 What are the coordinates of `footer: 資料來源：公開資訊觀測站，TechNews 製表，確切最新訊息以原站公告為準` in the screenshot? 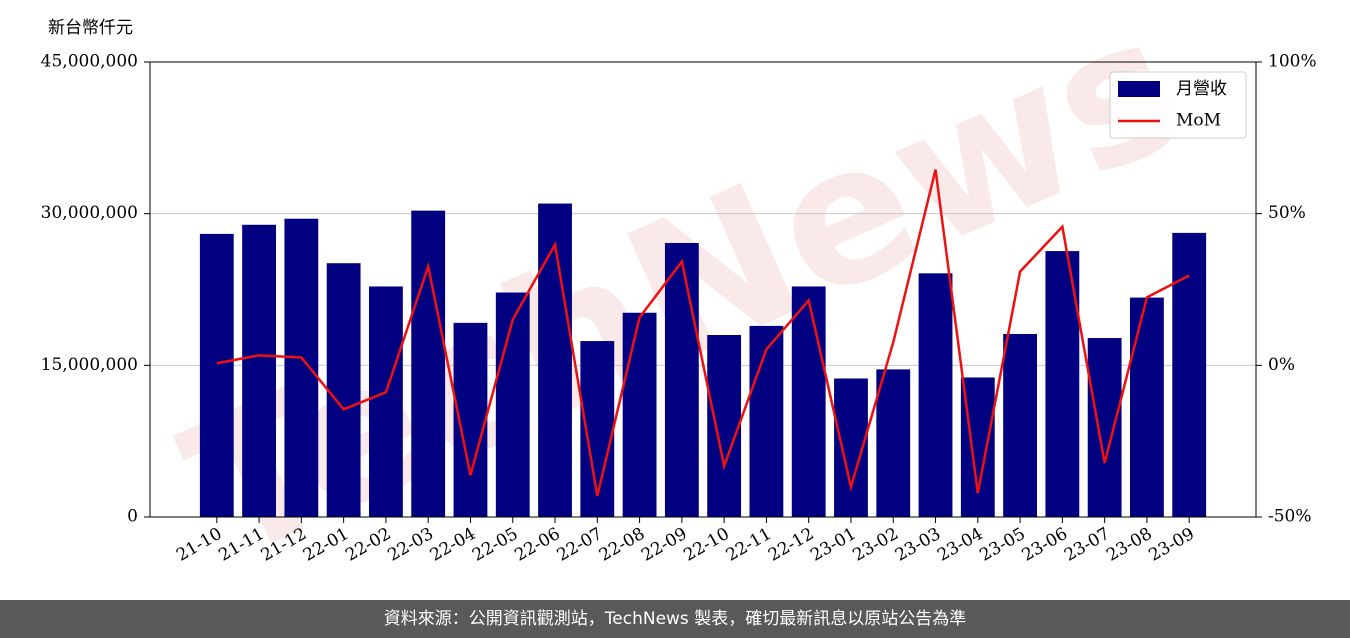 It's located at (675, 619).